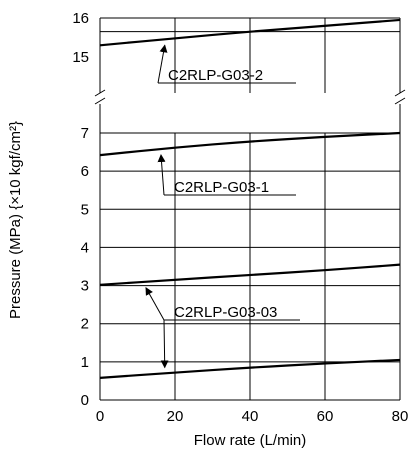 The height and width of the screenshot is (452, 412). What do you see at coordinates (100, 416) in the screenshot?
I see `x-tick-label: 0` at bounding box center [100, 416].